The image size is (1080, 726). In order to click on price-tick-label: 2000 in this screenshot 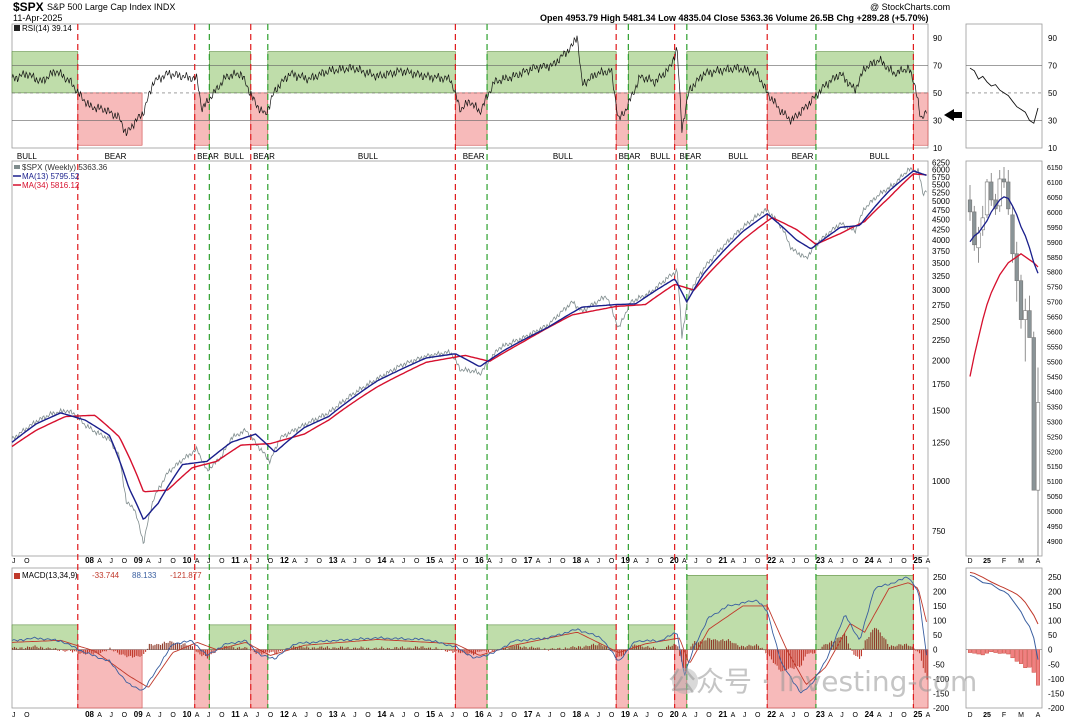, I will do `click(941, 361)`.